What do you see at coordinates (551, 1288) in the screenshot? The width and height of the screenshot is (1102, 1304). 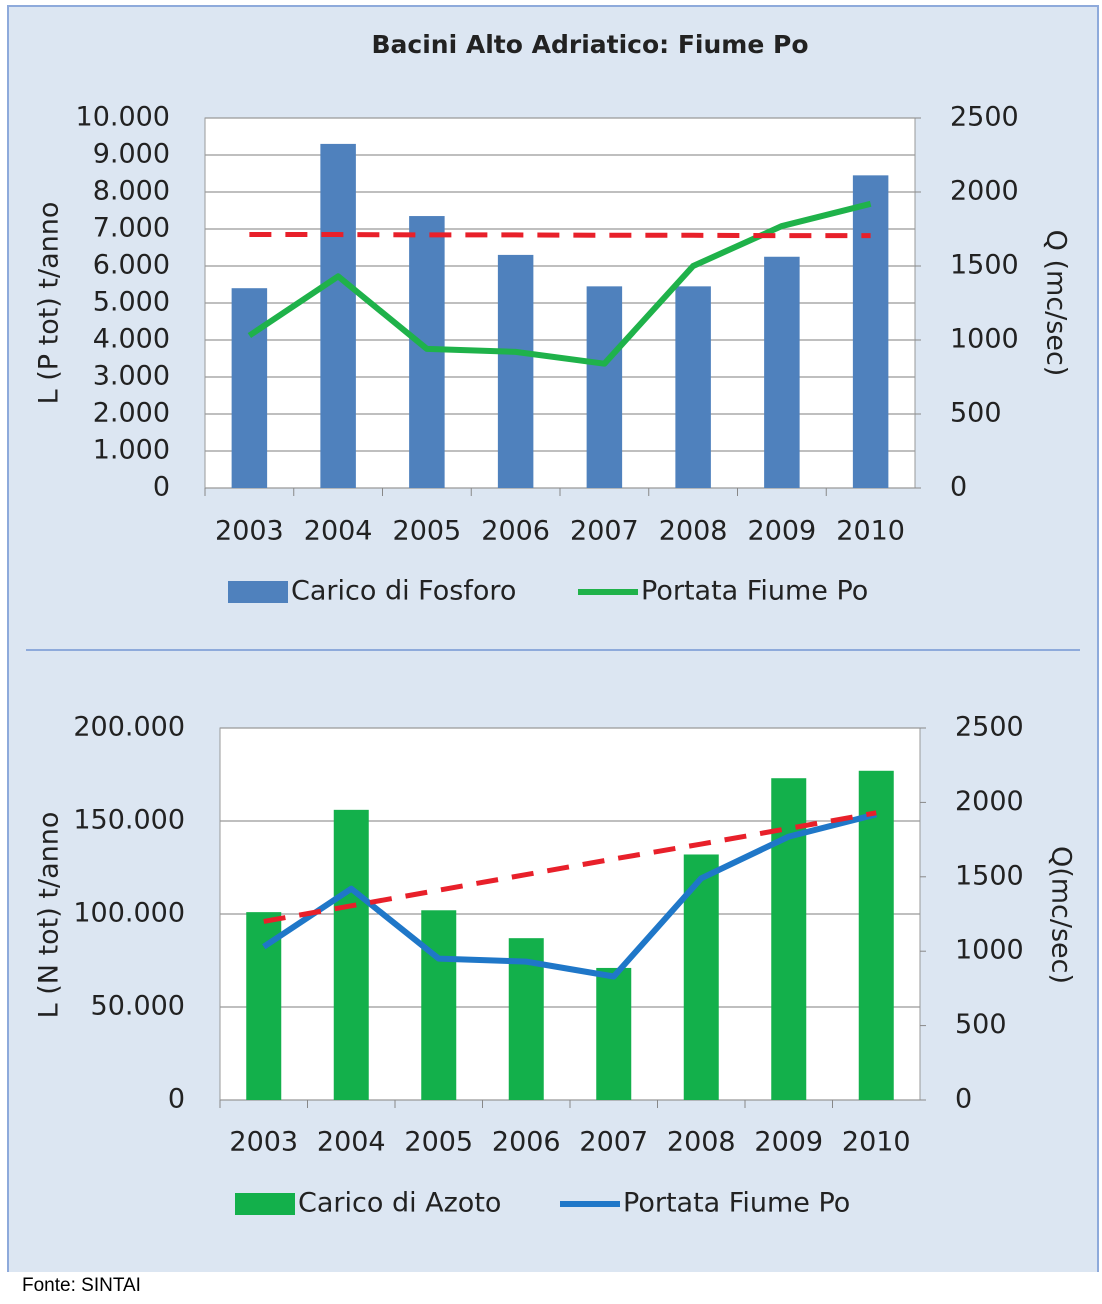 I see `footer-band` at bounding box center [551, 1288].